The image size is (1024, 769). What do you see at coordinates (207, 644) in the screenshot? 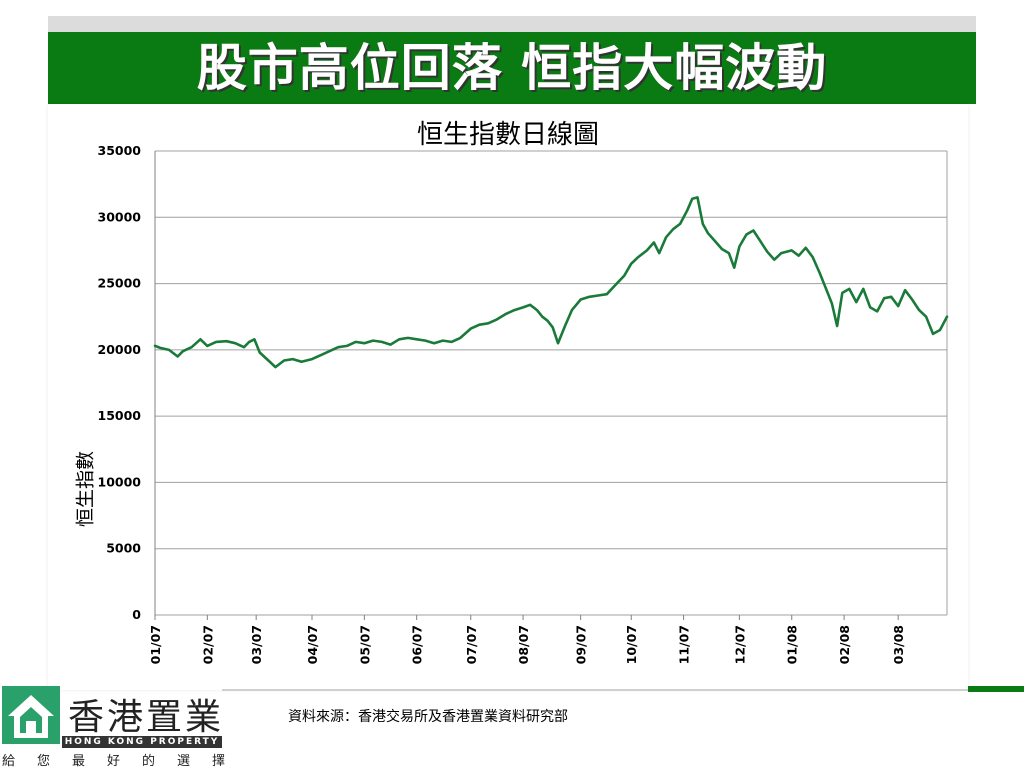
I see `x-tick-label: 02/07` at bounding box center [207, 644].